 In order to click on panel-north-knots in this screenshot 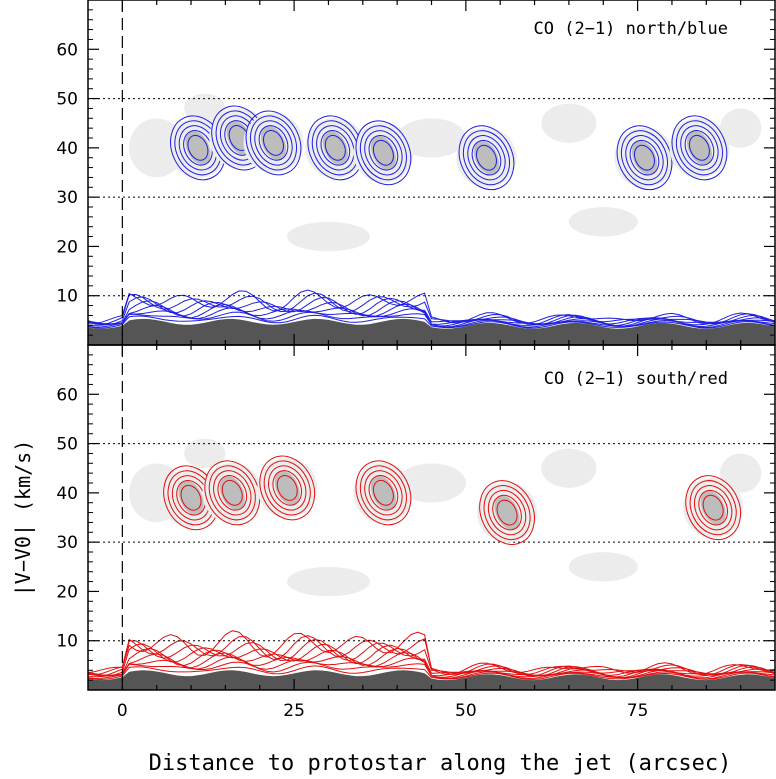, I will do `click(448, 148)`.